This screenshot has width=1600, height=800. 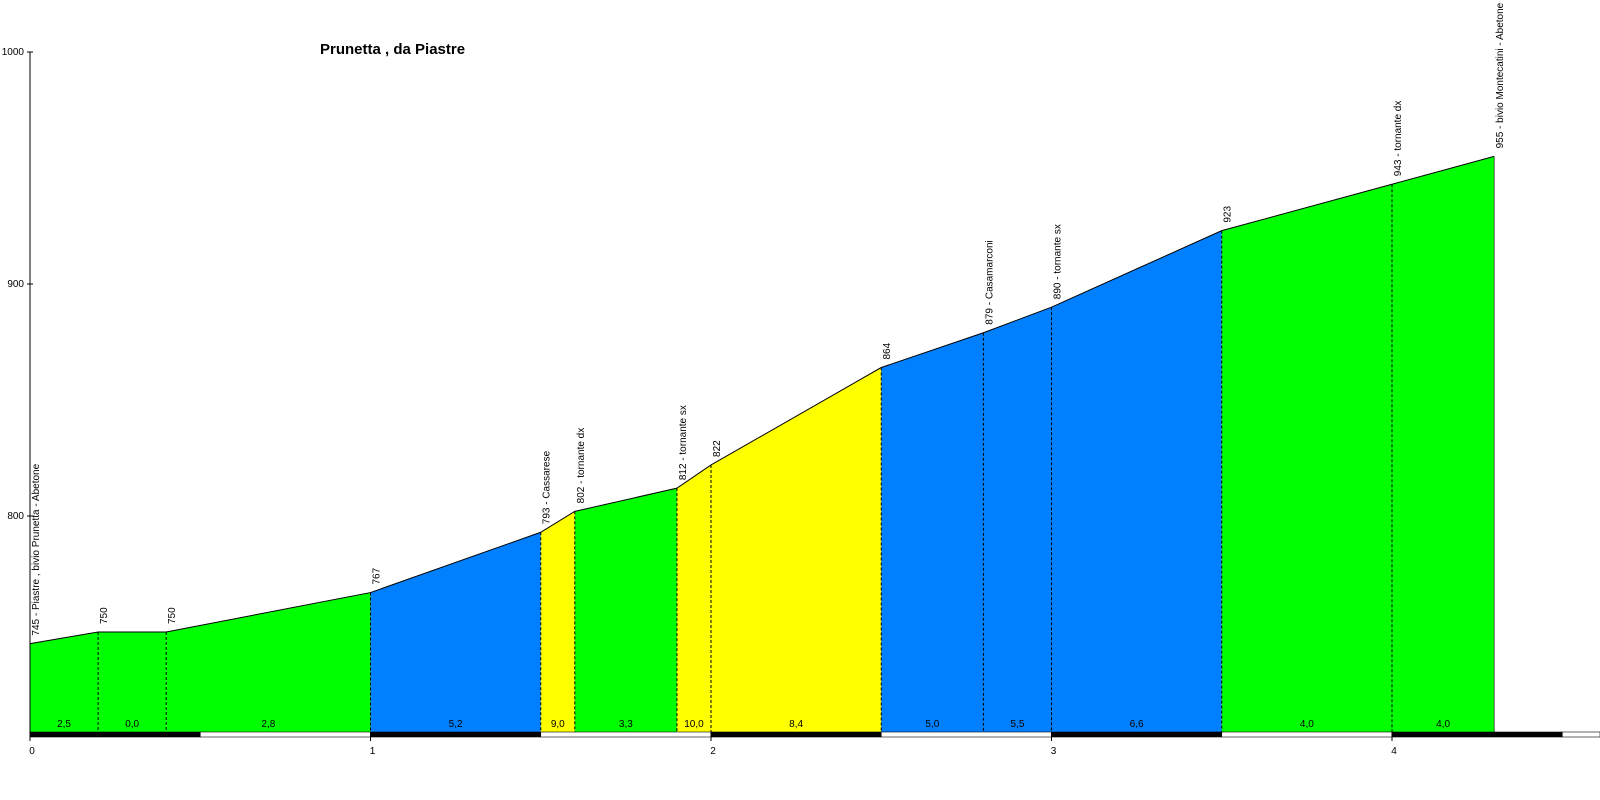 I want to click on gradient-label: 5,2, so click(x=456, y=724).